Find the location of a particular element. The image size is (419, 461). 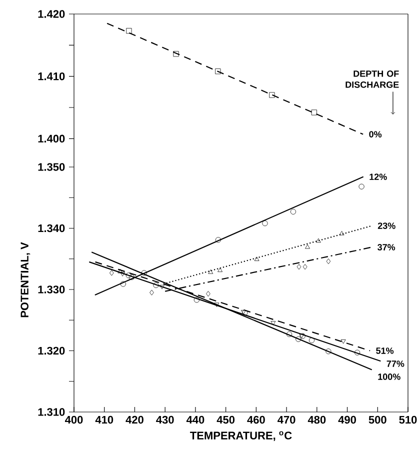

series-label: 0% is located at coordinates (375, 134).